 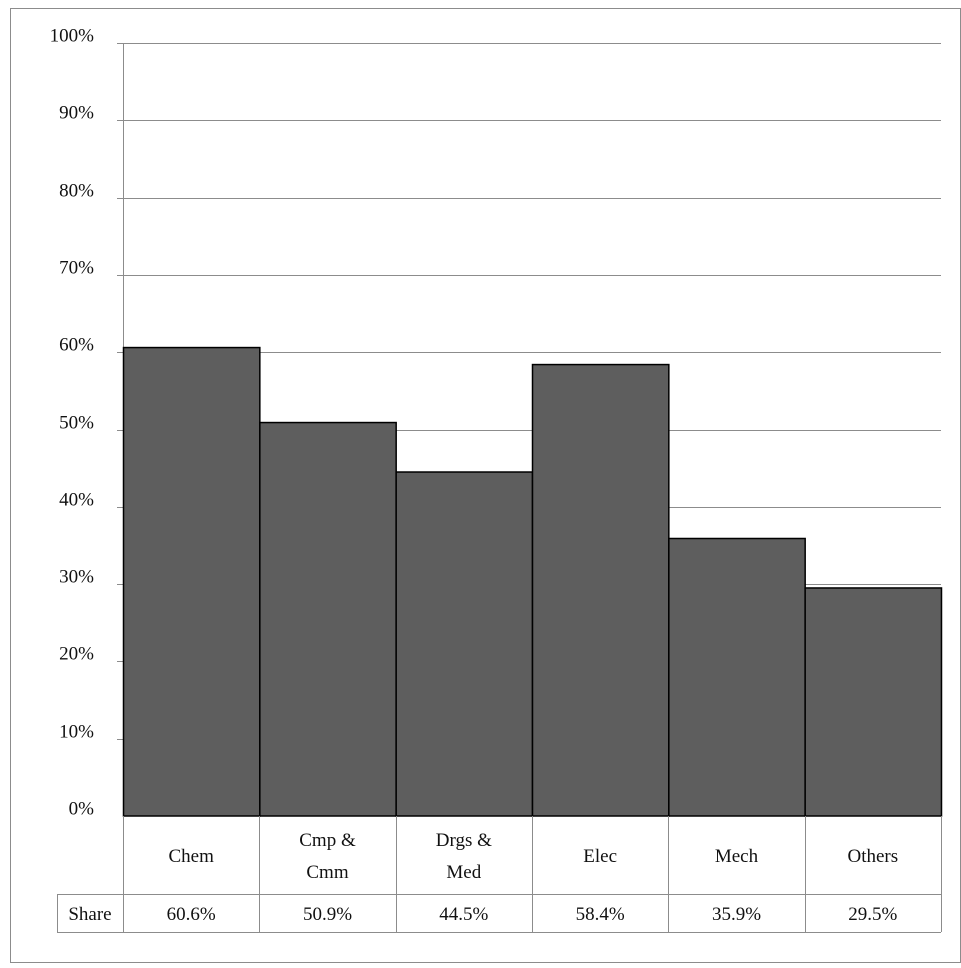 I want to click on data-label: 58.4%, so click(x=600, y=914).